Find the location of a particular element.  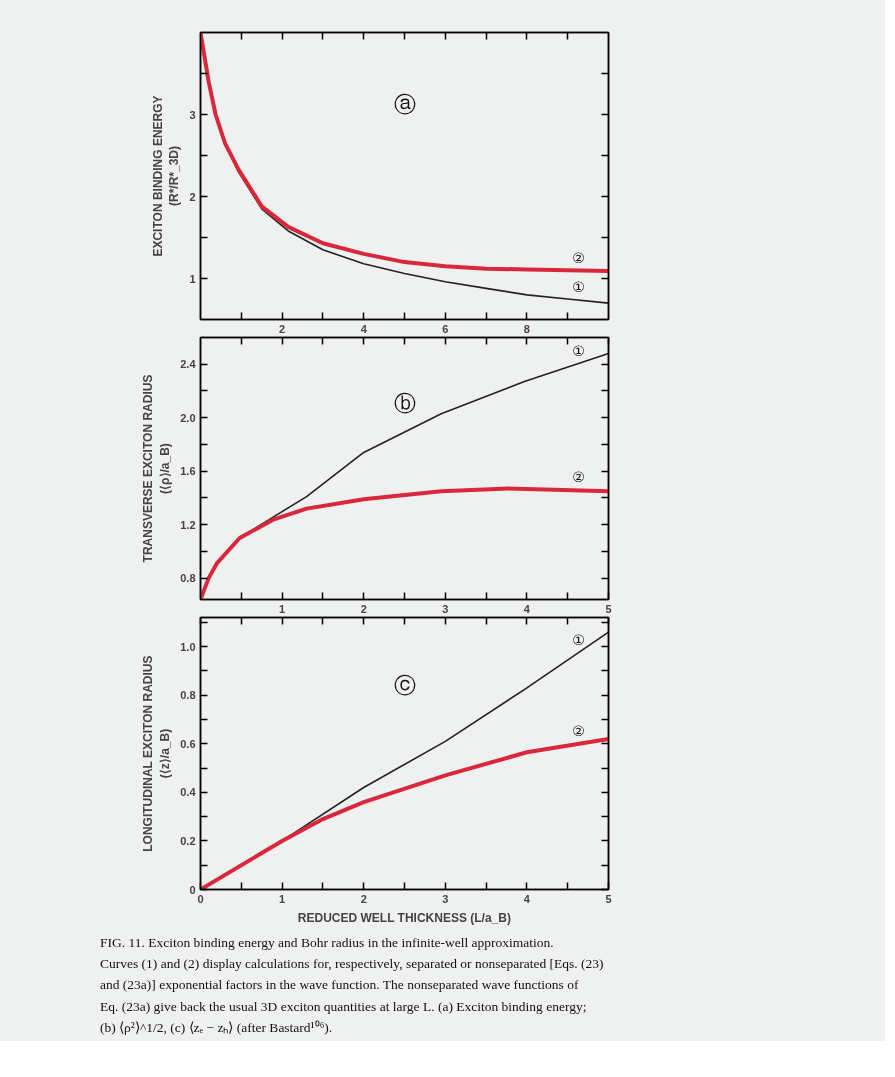

text: Eq. (23a) give back the usual 3D exciton quantities at large L. (a) Exciton binding energy; is located at coordinates (343, 1006).